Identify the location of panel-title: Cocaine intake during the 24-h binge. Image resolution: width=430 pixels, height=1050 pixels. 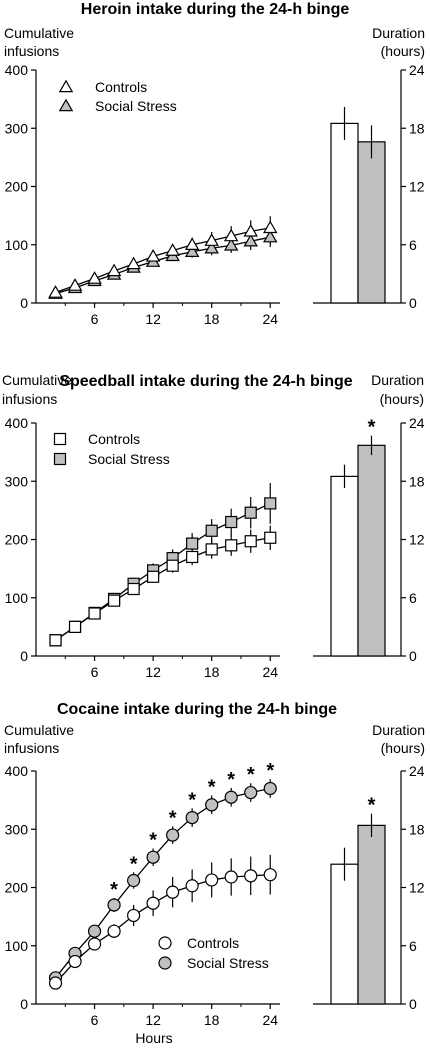
(197, 709).